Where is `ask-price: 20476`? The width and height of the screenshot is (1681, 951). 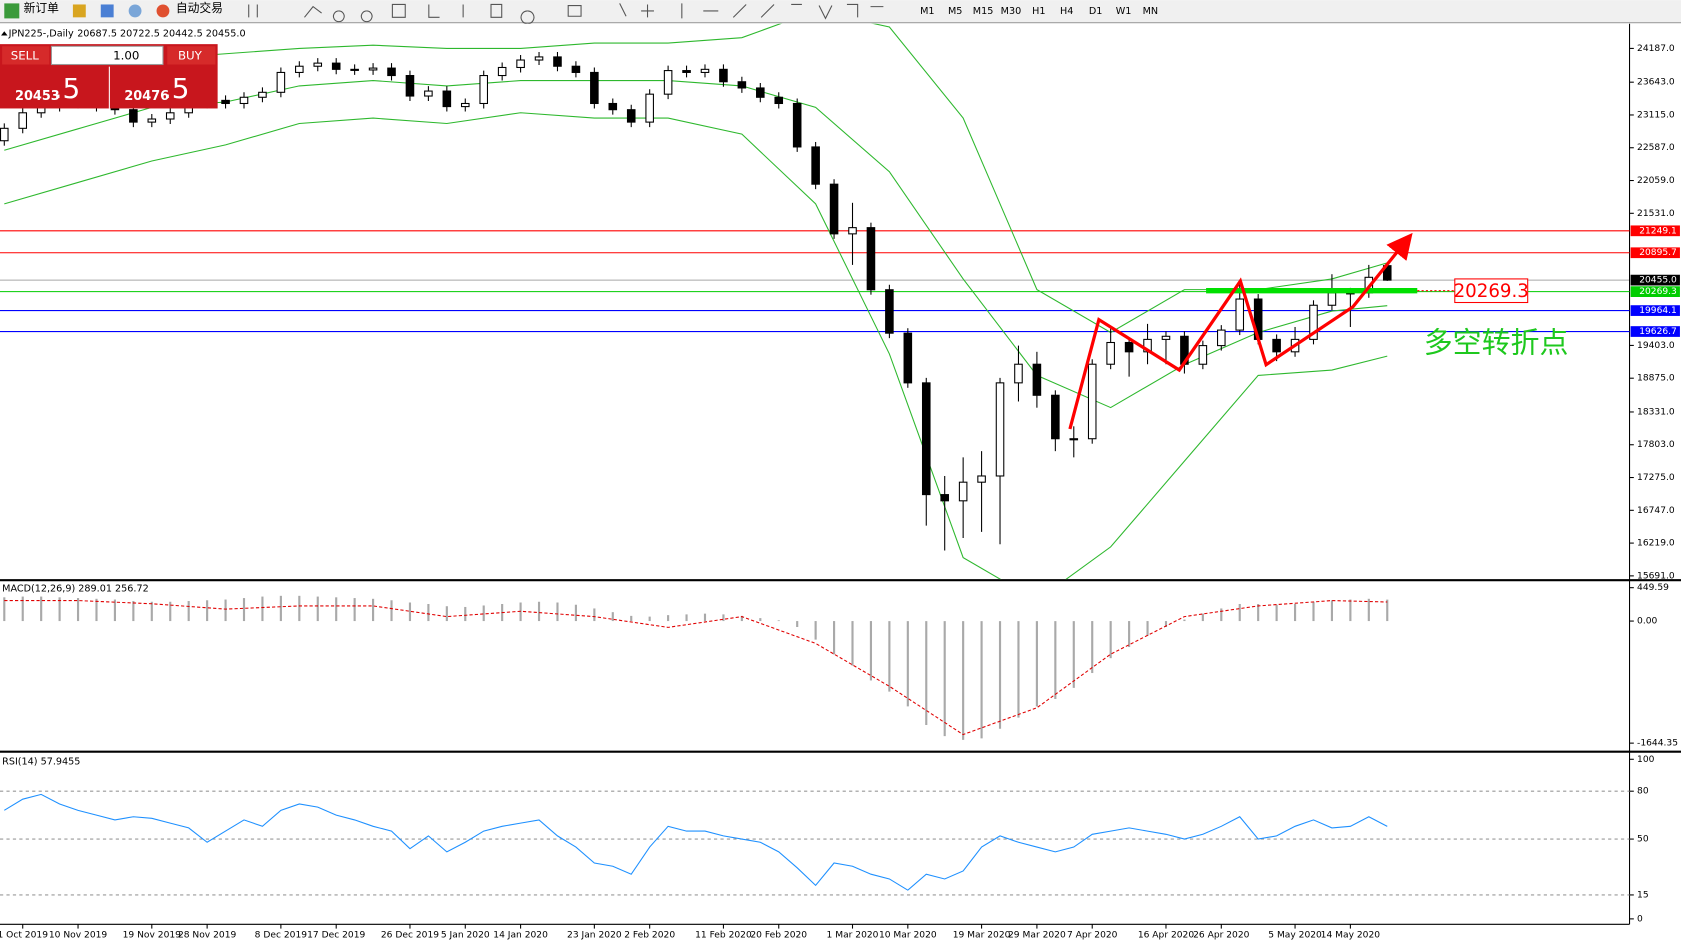 ask-price: 20476 is located at coordinates (146, 96).